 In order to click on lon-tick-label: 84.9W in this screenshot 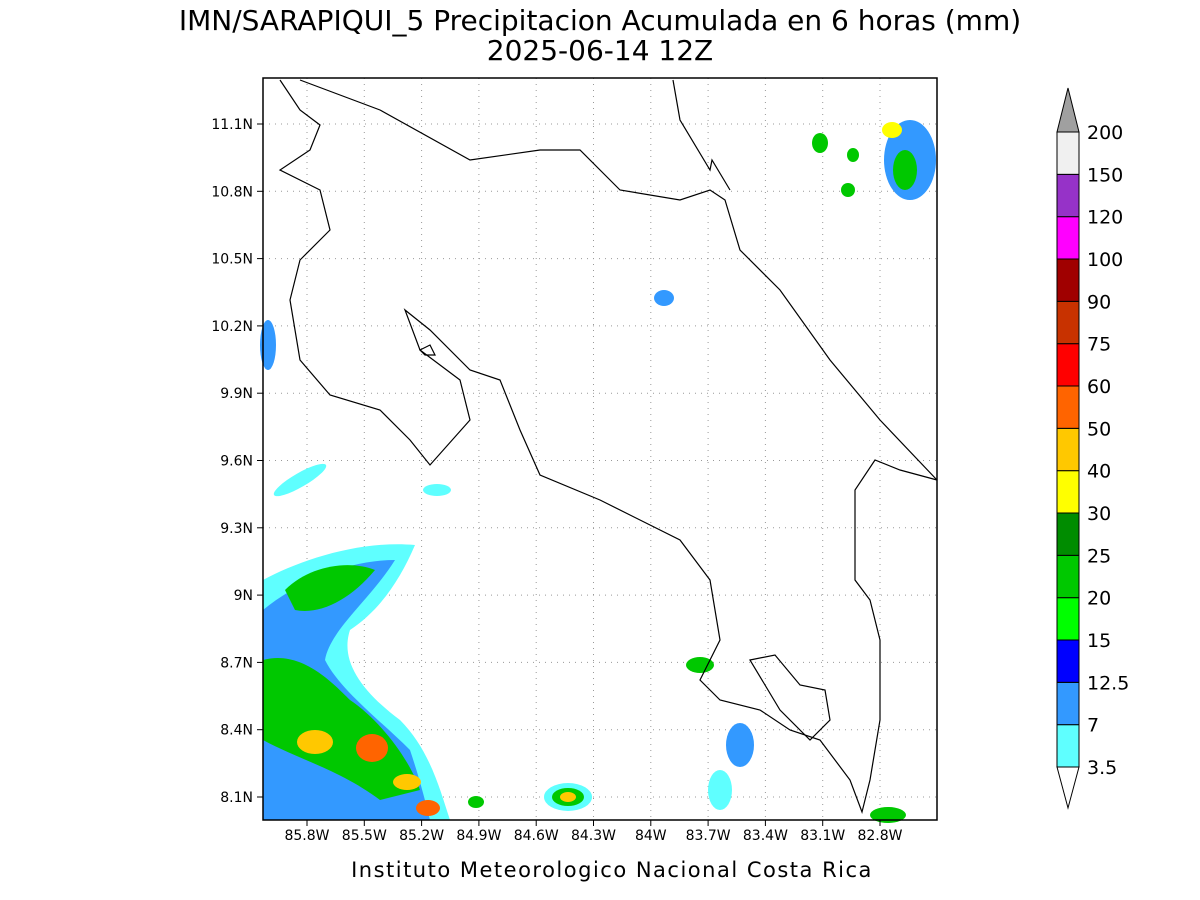, I will do `click(478, 836)`.